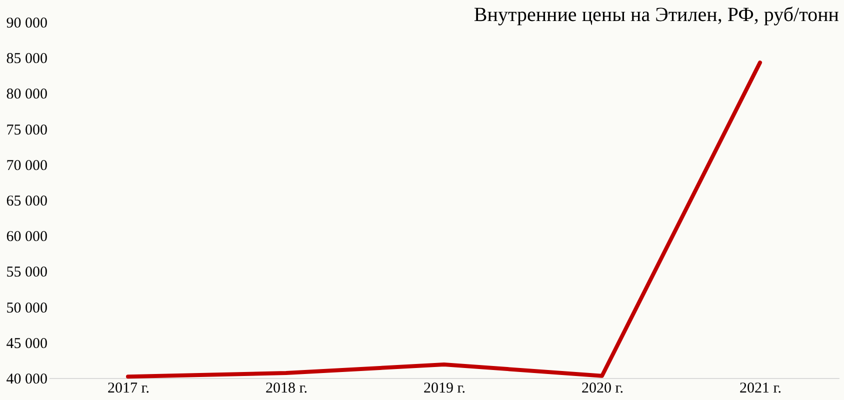 This screenshot has width=844, height=400. I want to click on y-tick-label: 90 000, so click(27, 24).